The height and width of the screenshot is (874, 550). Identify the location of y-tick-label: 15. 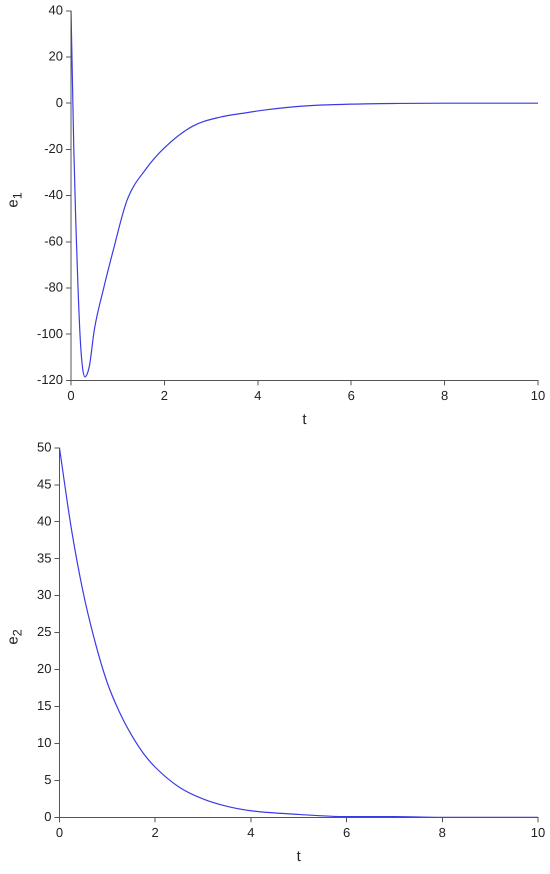
(44, 706).